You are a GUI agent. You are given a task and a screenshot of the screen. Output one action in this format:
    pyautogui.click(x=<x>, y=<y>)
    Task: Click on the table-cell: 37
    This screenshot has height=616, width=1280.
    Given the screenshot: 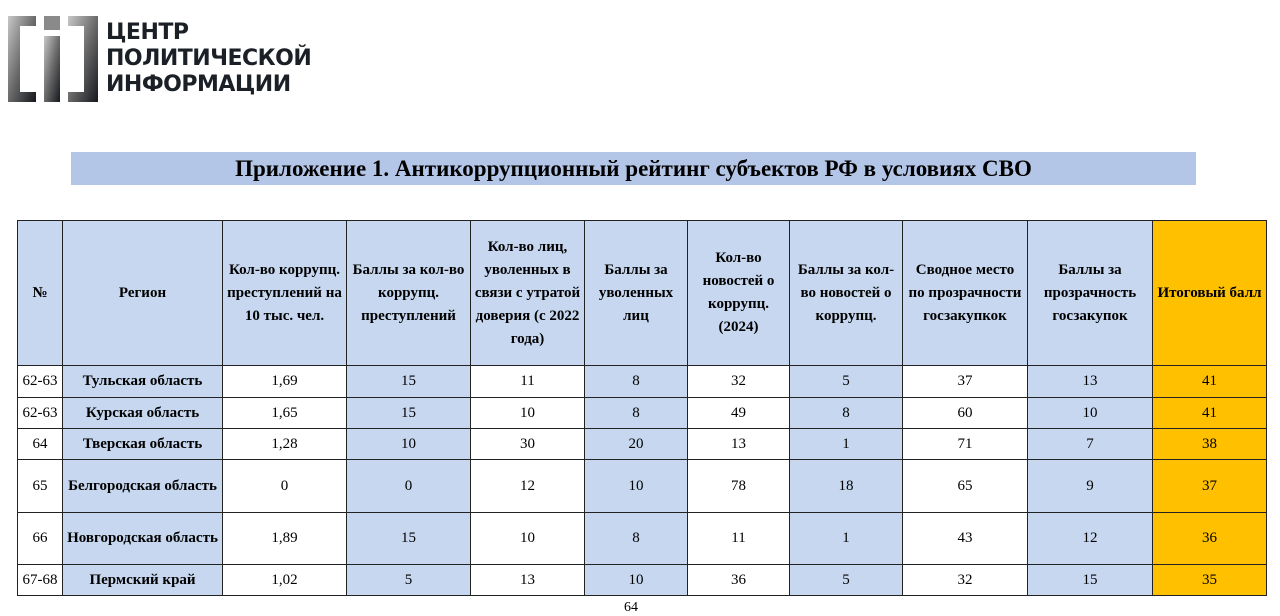 What is the action you would take?
    pyautogui.click(x=965, y=381)
    